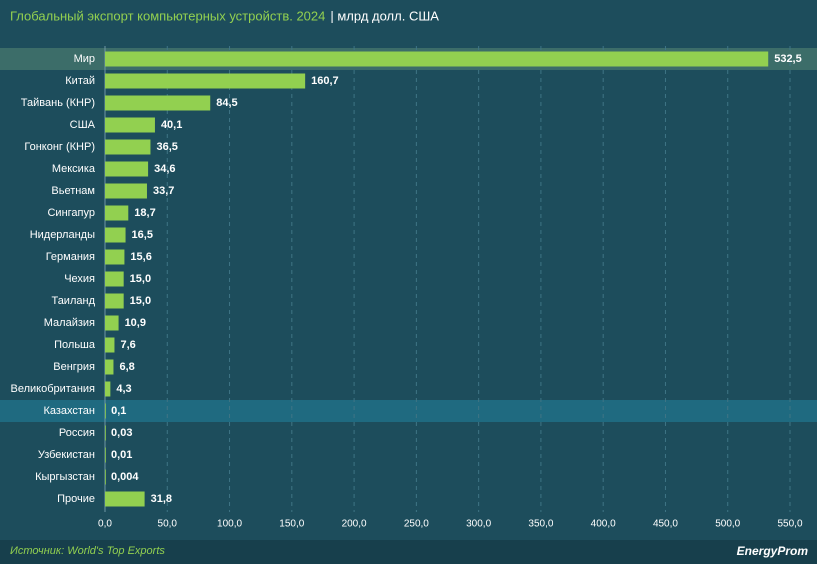 The width and height of the screenshot is (817, 564). What do you see at coordinates (126, 367) in the screenshot?
I see `value-label: 6,8` at bounding box center [126, 367].